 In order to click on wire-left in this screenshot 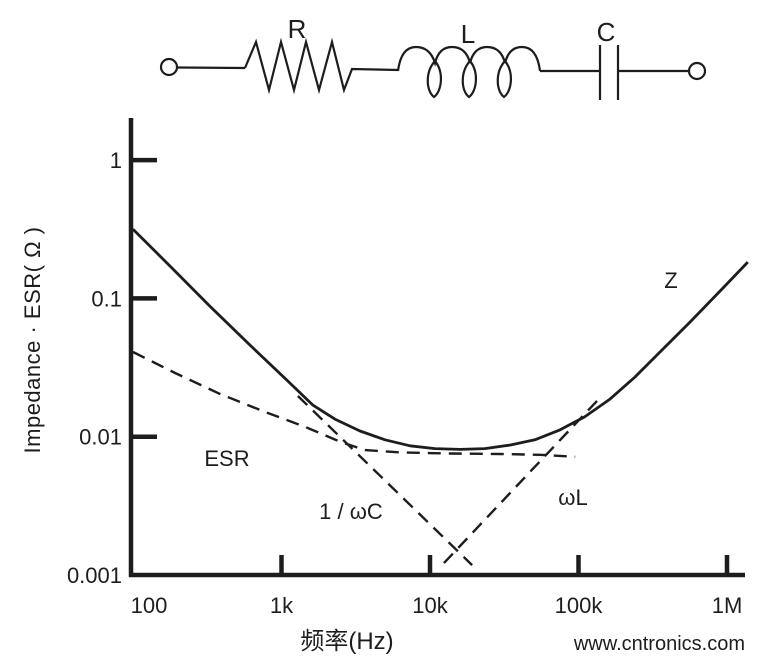, I will do `click(211, 68)`.